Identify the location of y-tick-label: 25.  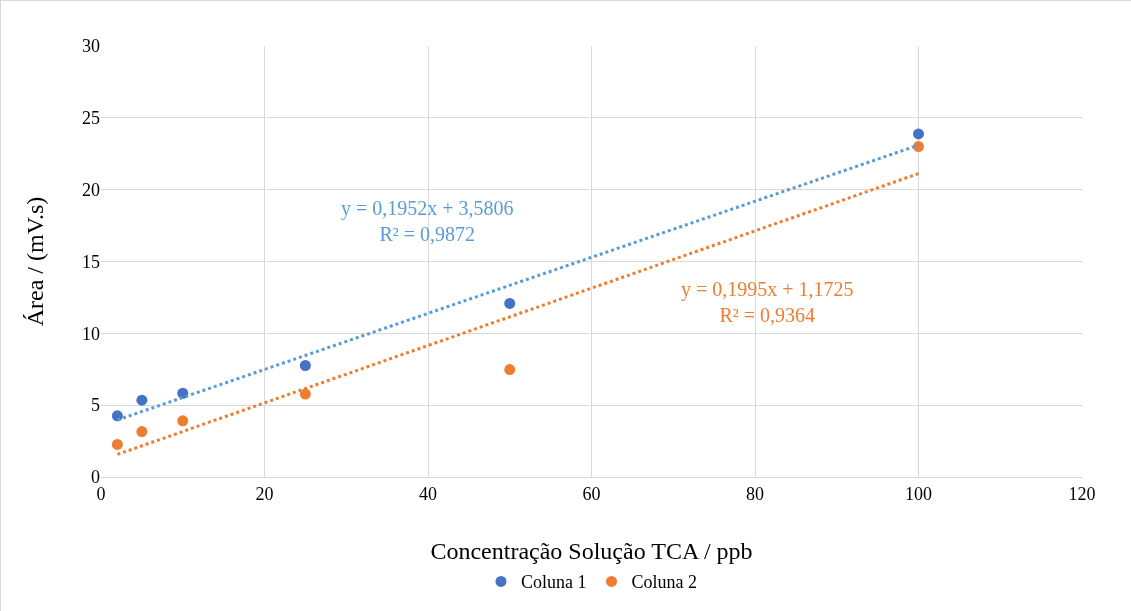
(91, 118).